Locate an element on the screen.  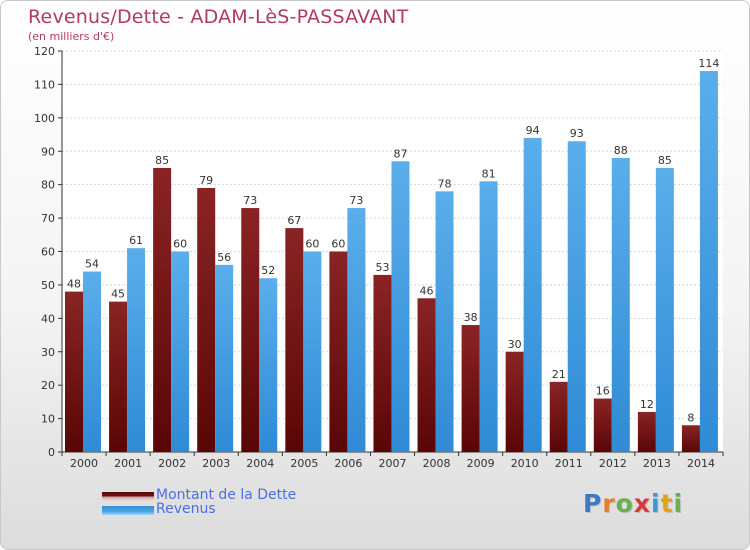
legend-label-revenue: Revenus is located at coordinates (186, 509).